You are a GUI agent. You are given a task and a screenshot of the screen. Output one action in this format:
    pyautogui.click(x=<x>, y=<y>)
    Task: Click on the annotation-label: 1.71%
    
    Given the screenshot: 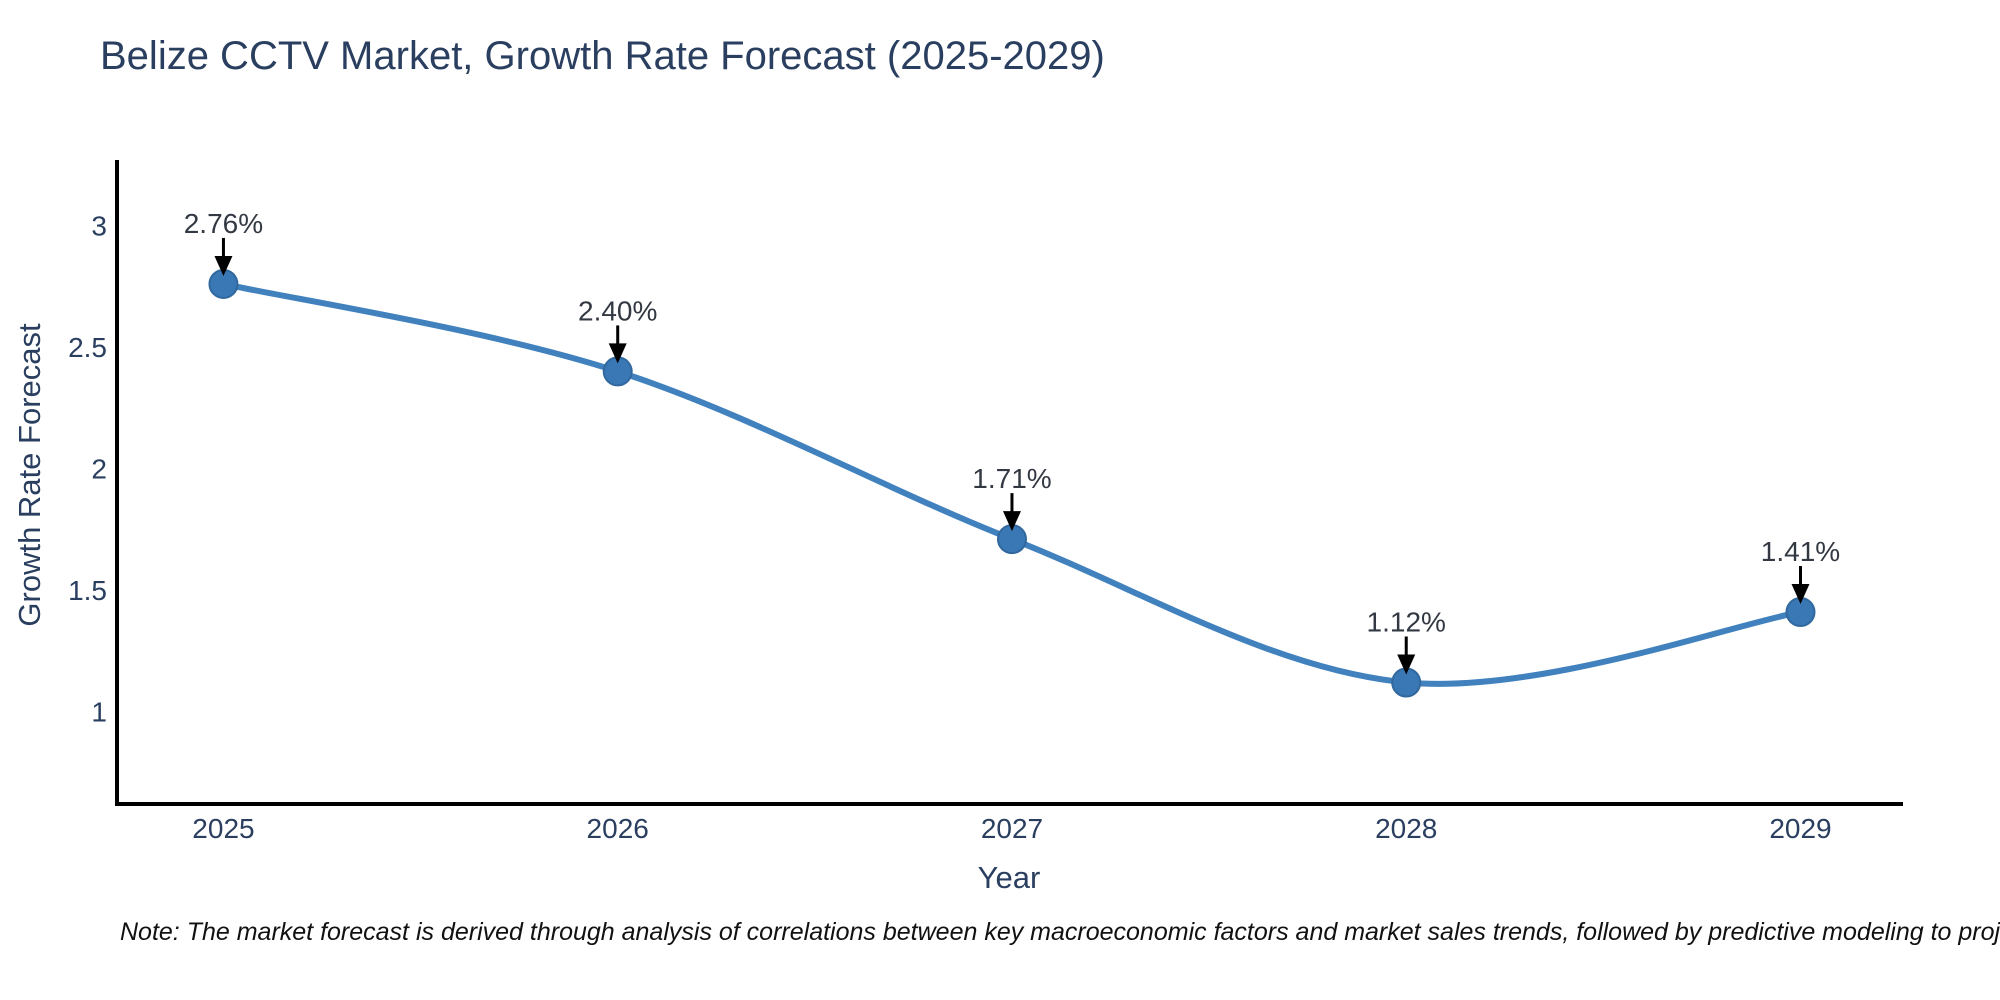 What is the action you would take?
    pyautogui.click(x=1011, y=478)
    